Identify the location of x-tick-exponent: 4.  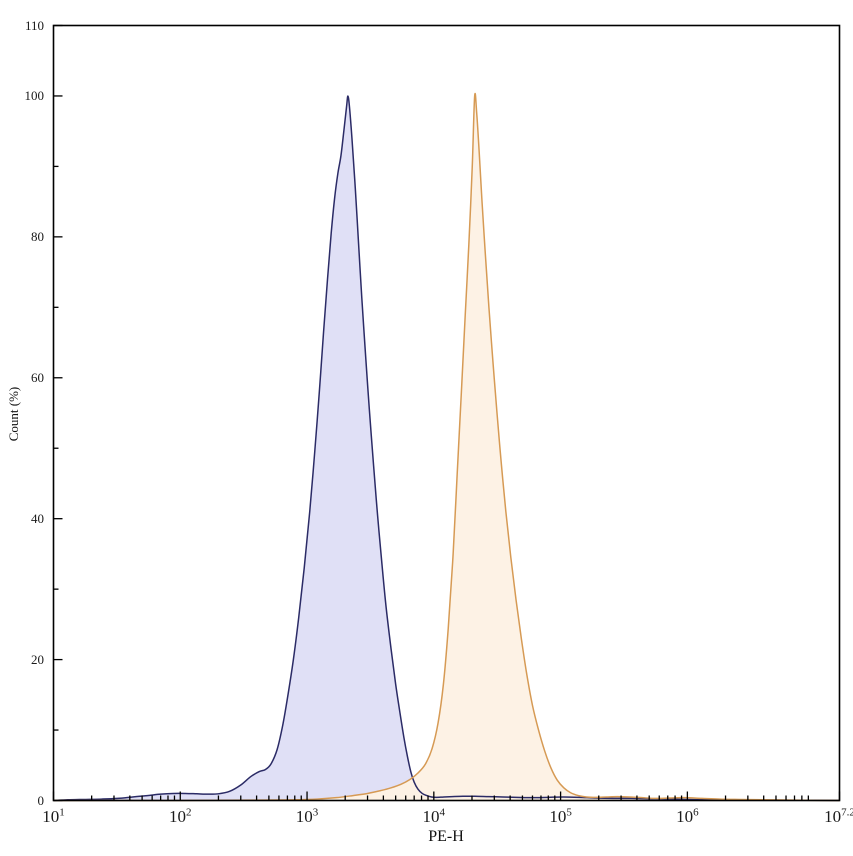
(442, 811).